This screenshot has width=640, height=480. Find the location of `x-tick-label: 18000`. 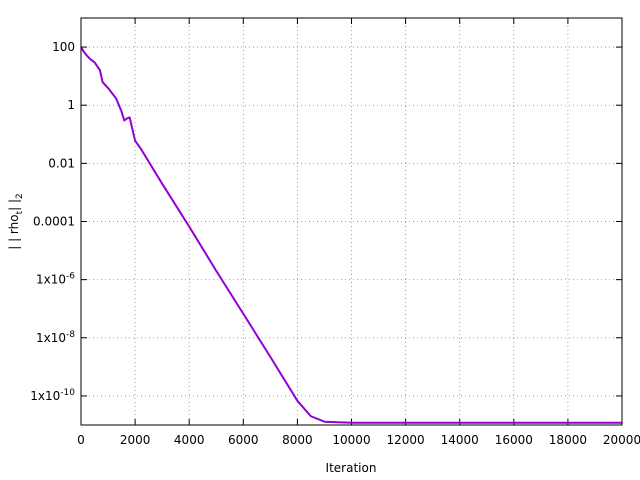

x-tick-label: 18000 is located at coordinates (568, 440).